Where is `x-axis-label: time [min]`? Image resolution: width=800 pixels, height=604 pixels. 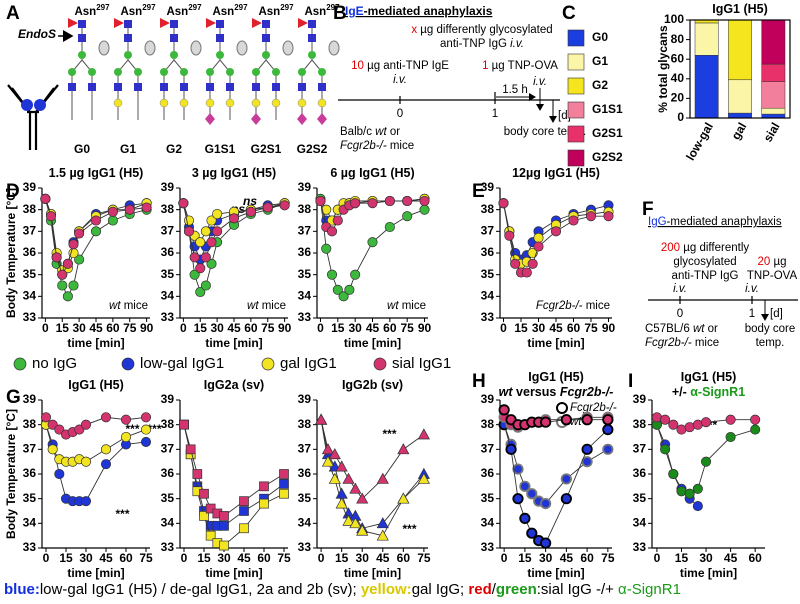
x-axis-label: time [min] is located at coordinates (372, 573).